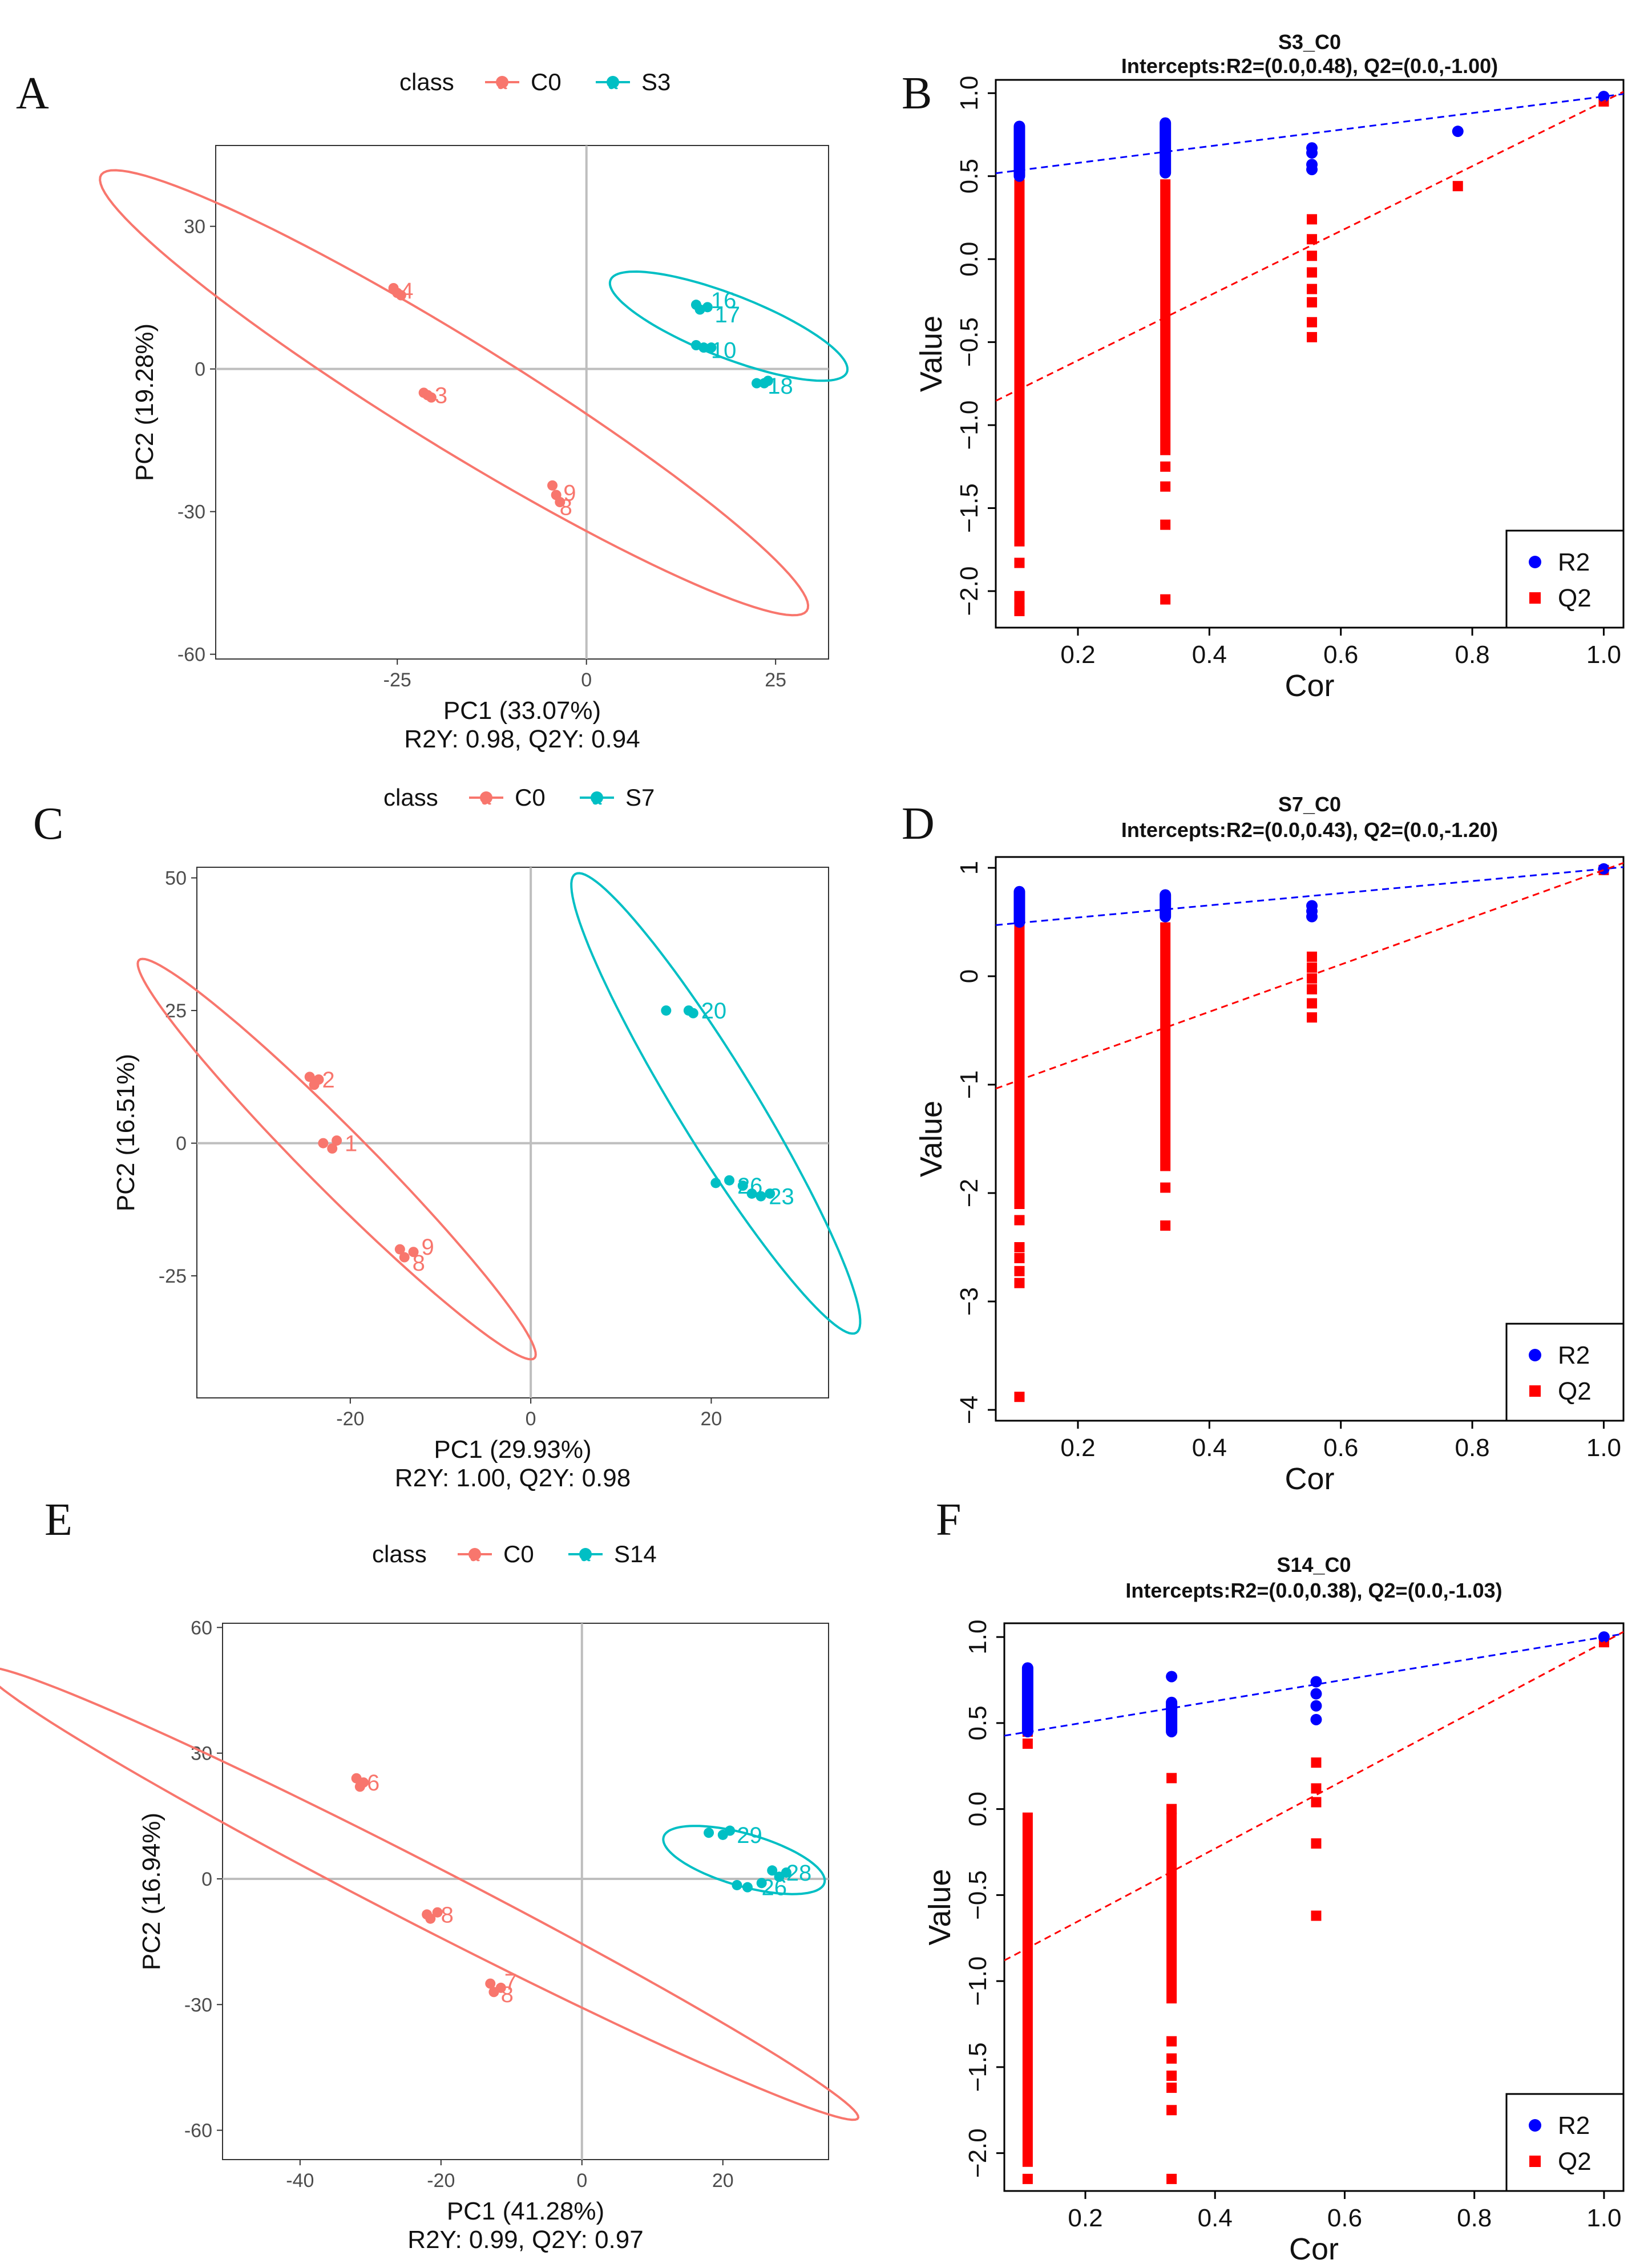 This screenshot has height=2268, width=1648. I want to click on legend-title: class, so click(400, 1554).